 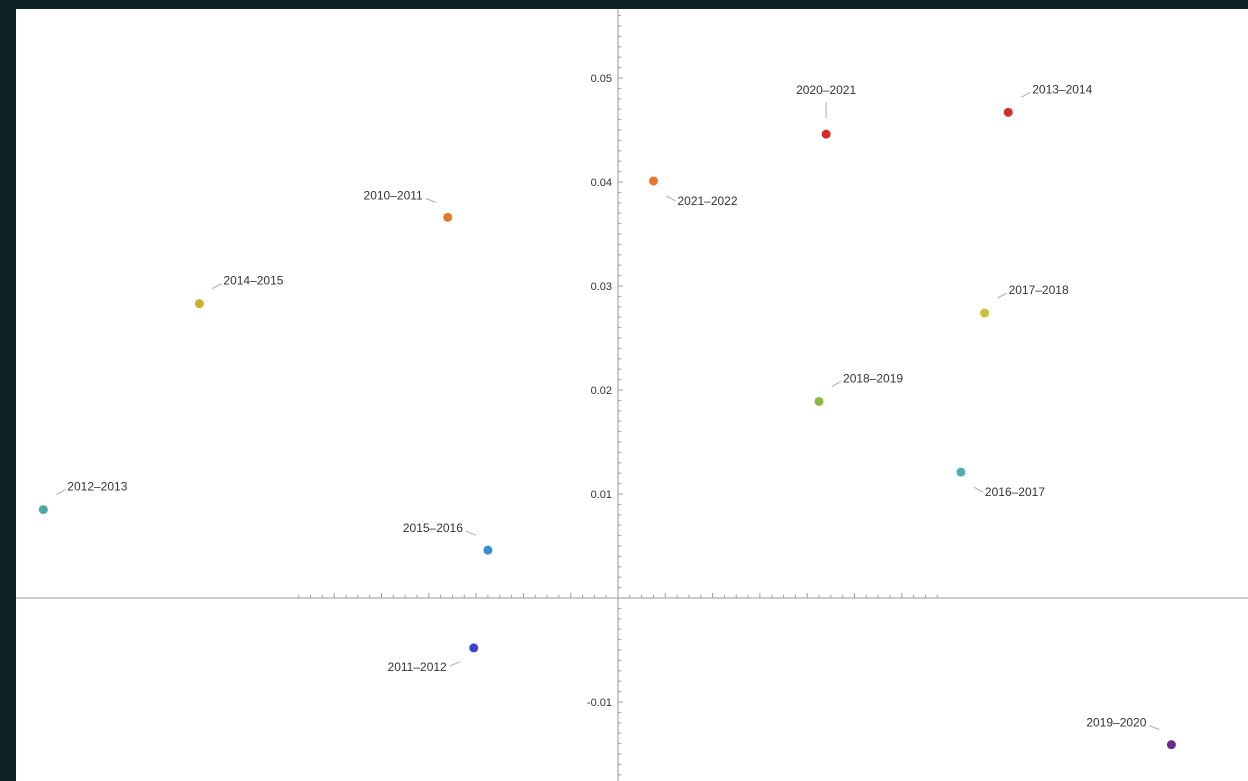 I want to click on y-tick-label: 0.05, so click(x=601, y=79).